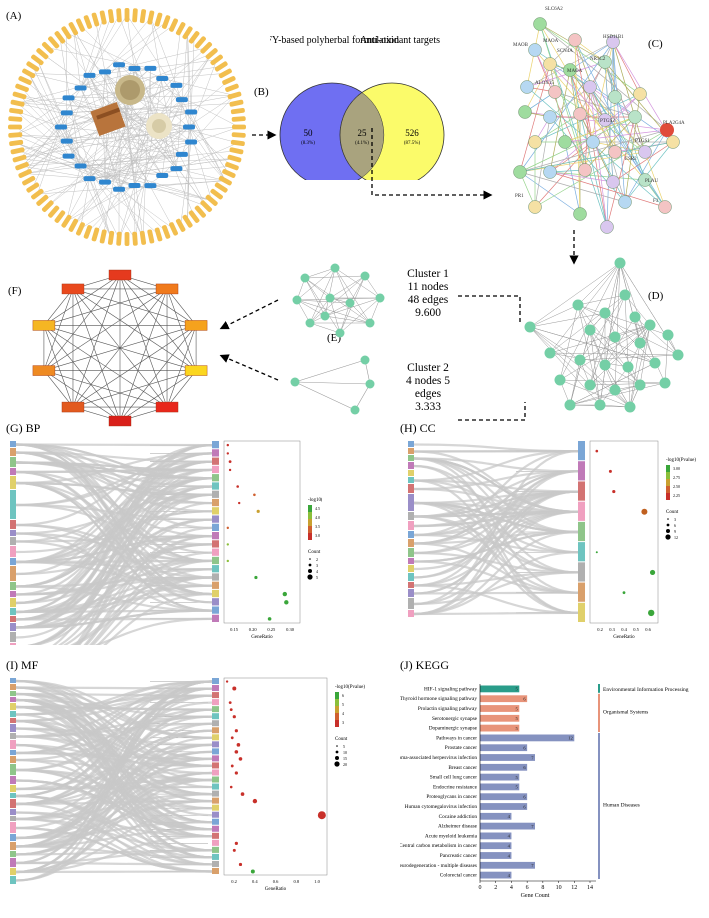 Image resolution: width=709 pixels, height=918 pixels. Describe the element at coordinates (343, 695) in the screenshot. I see `legend-tick: 6` at that location.